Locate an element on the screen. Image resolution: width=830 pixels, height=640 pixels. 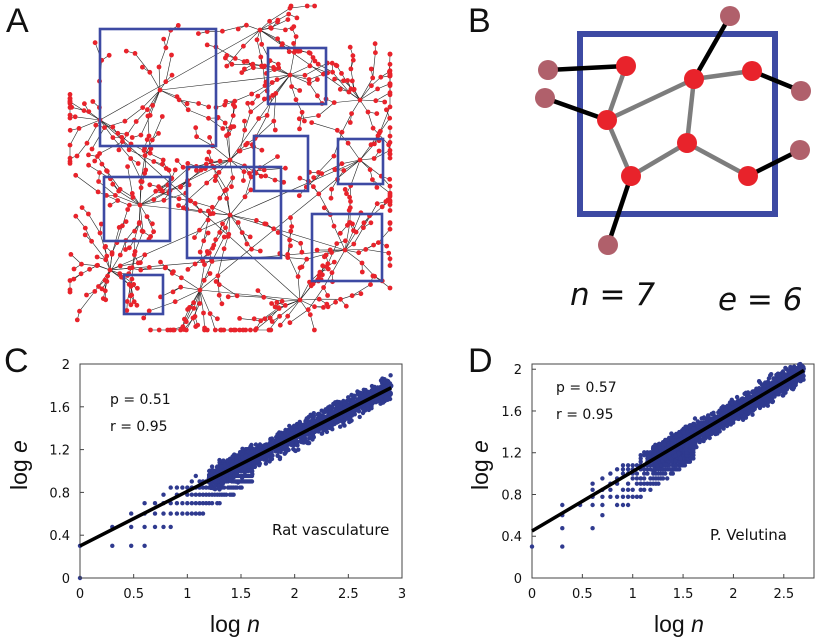
sampling-box is located at coordinates (143, 294).